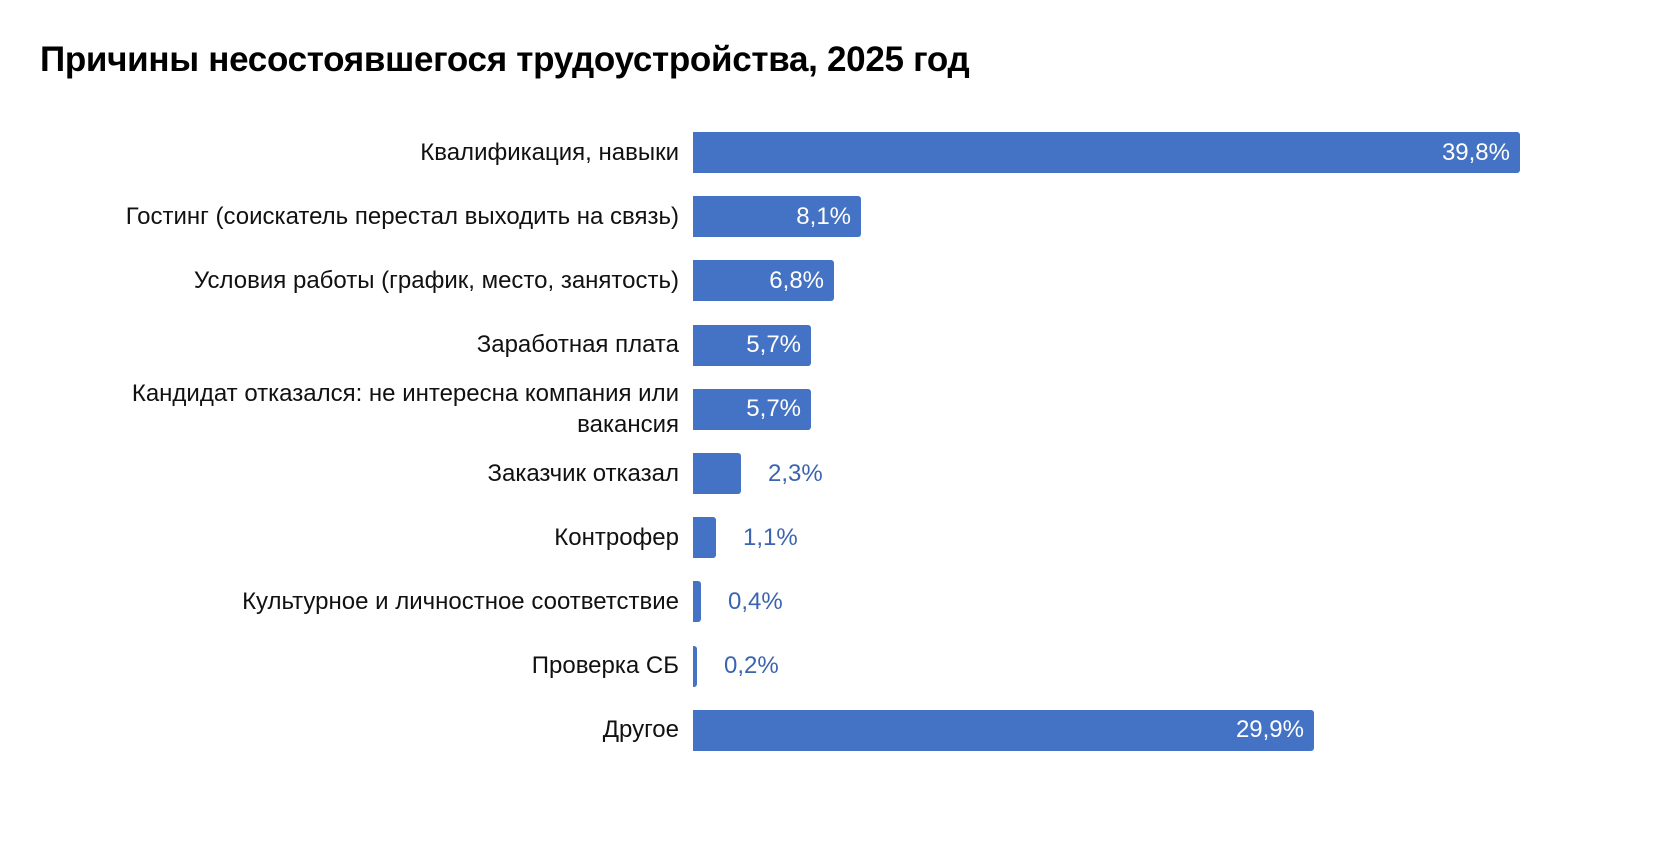  I want to click on category-label: Квалификация, навыки, so click(549, 152).